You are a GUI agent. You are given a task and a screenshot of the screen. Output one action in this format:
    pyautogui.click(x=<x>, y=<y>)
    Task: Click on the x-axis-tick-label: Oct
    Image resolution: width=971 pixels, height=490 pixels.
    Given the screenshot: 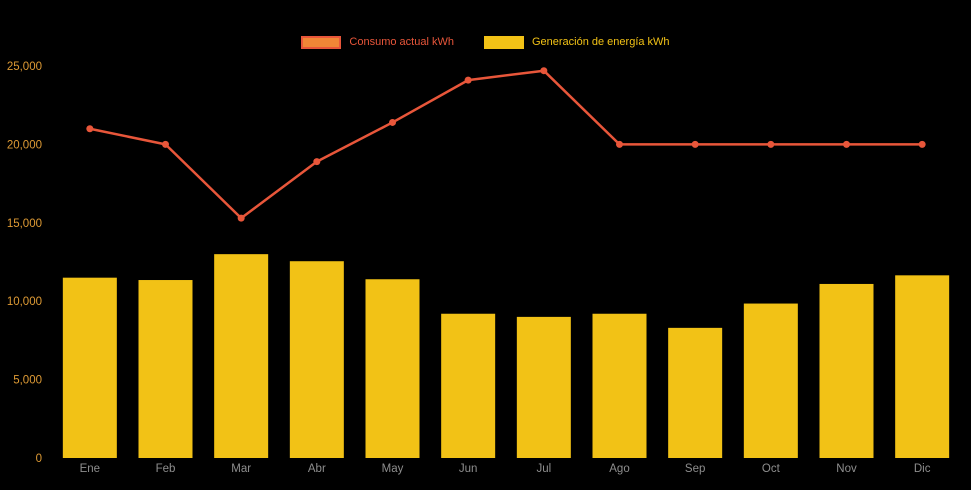 What is the action you would take?
    pyautogui.click(x=771, y=469)
    